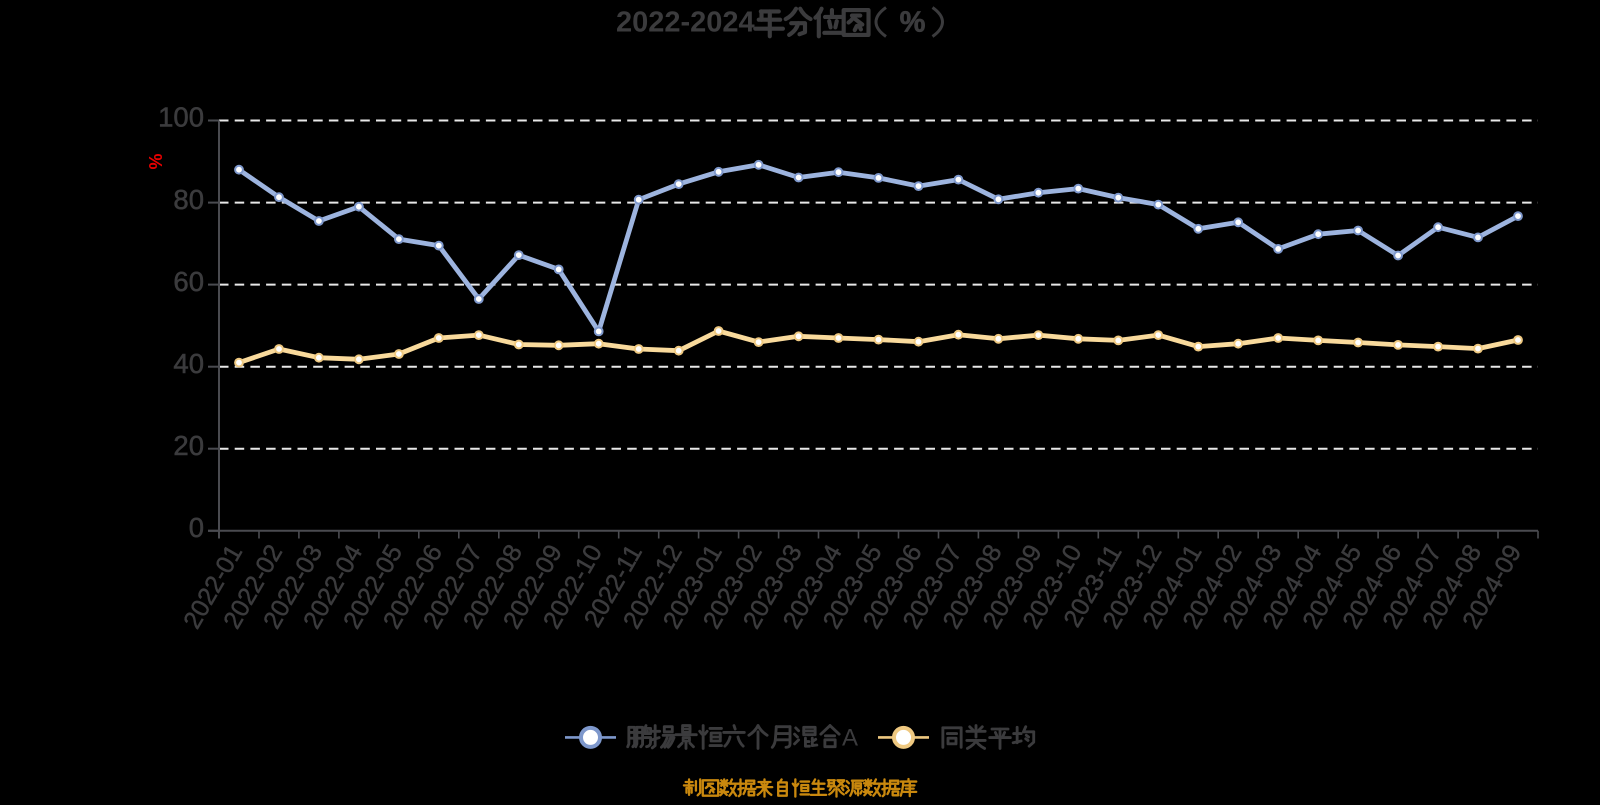  I want to click on svg-text: 40, so click(188, 363).